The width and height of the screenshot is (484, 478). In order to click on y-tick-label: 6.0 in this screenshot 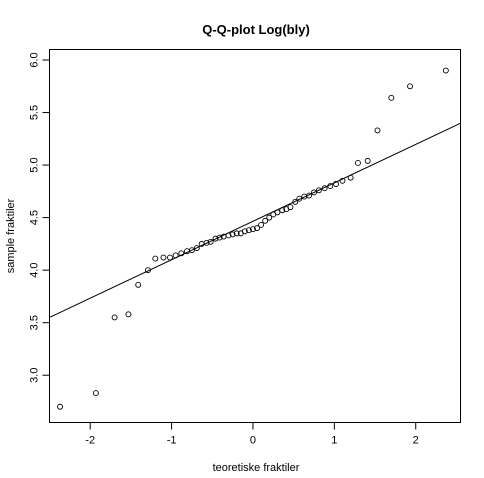, I will do `click(35, 59)`.